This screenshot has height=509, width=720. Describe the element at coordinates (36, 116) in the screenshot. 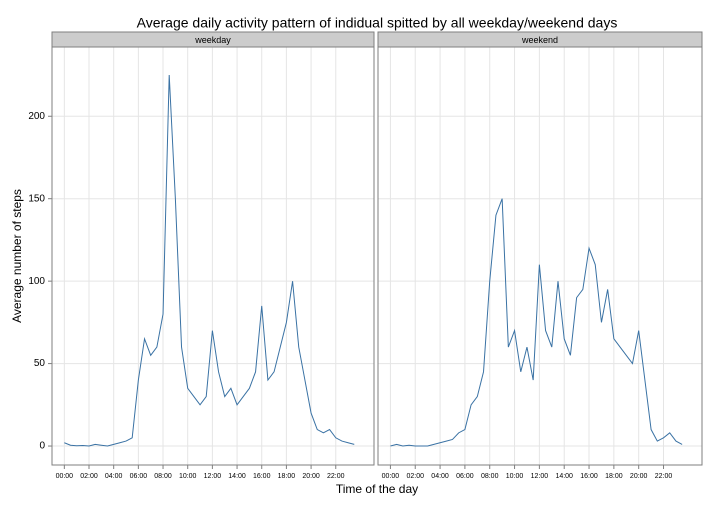

I see `y-tick-label: 200` at that location.